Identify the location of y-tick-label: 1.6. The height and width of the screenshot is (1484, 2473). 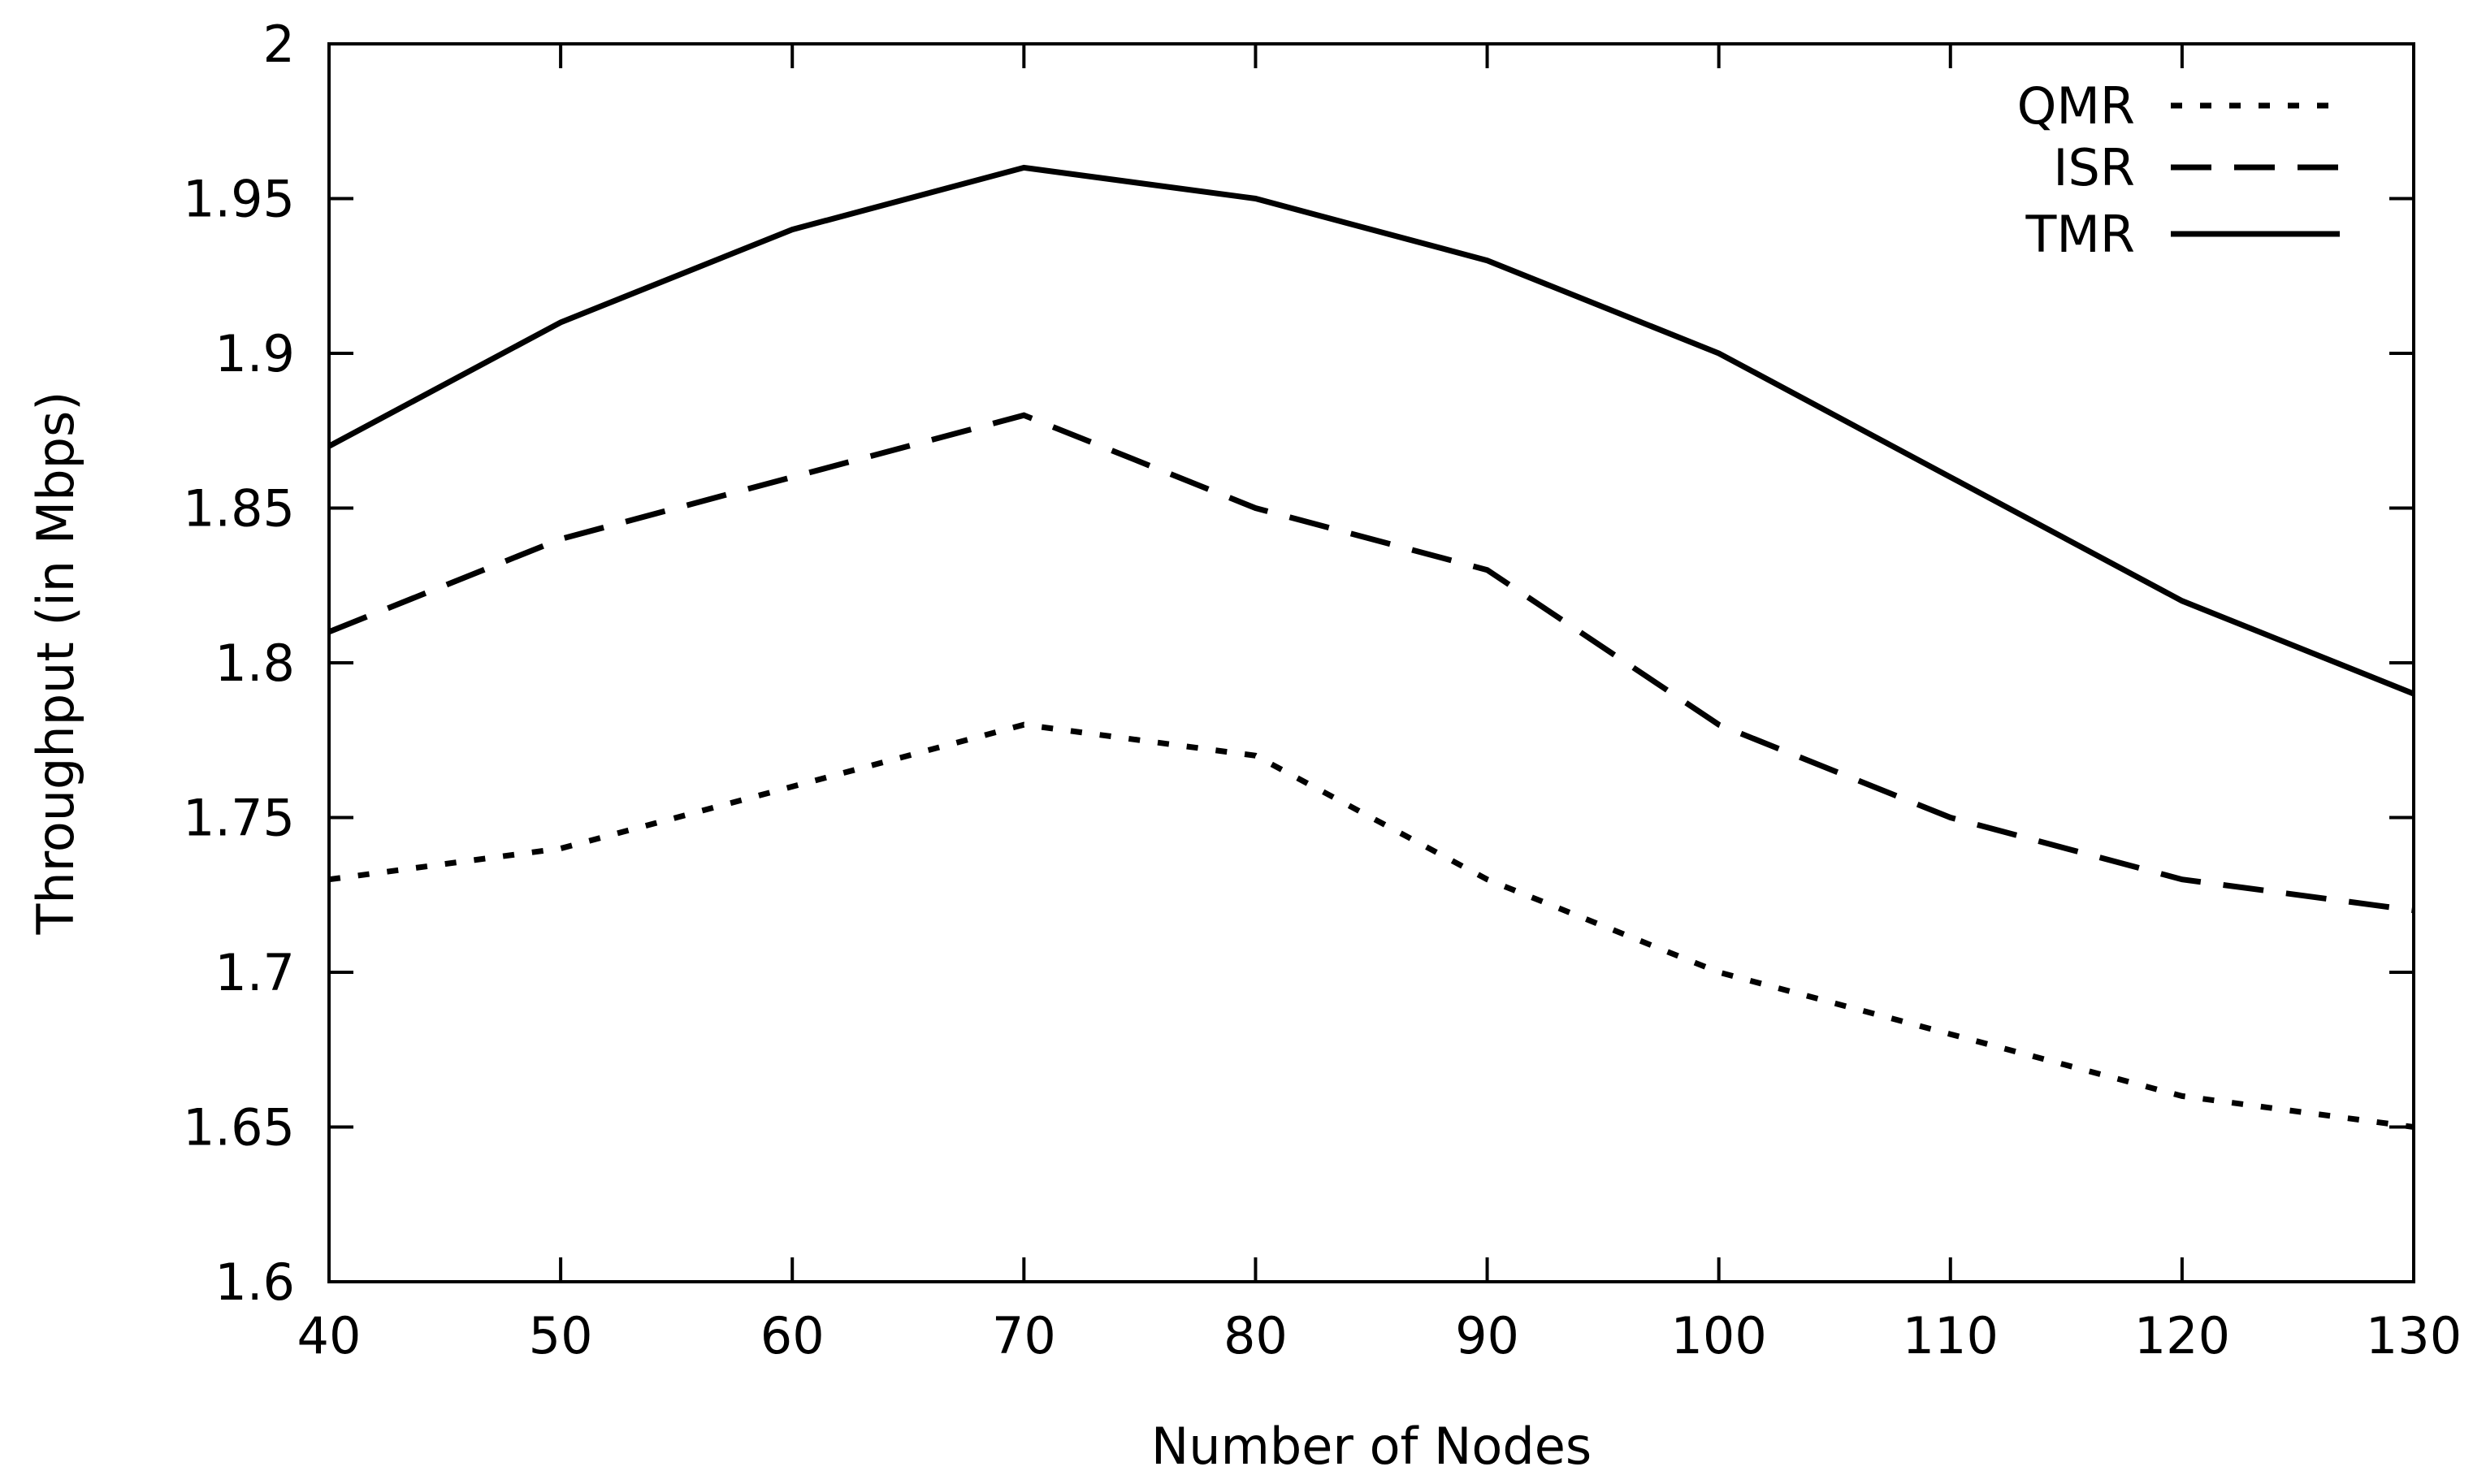
(254, 1282).